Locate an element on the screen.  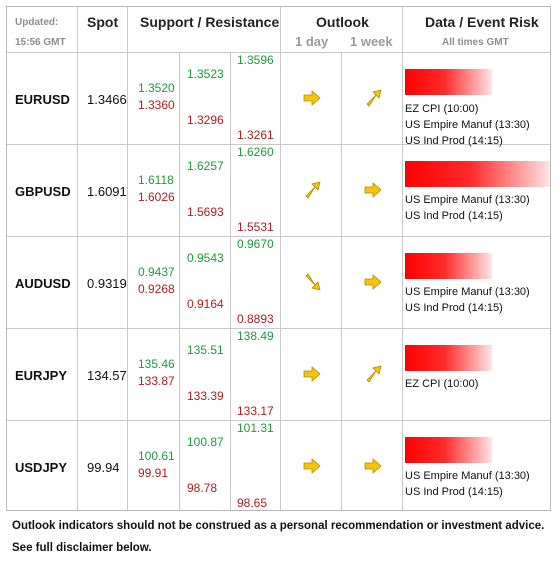
support-resistance-header: Support / Resistance is located at coordinates (210, 22).